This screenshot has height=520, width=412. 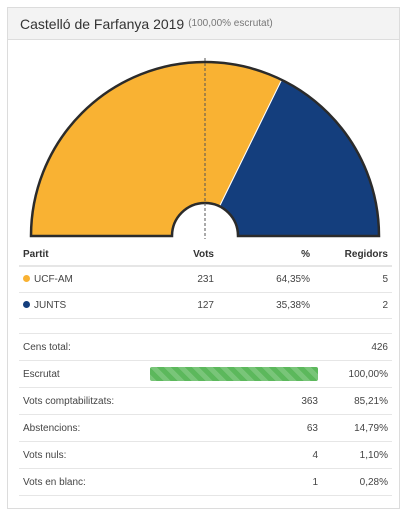 I want to click on nuls-pct: 1,10%, so click(x=357, y=455).